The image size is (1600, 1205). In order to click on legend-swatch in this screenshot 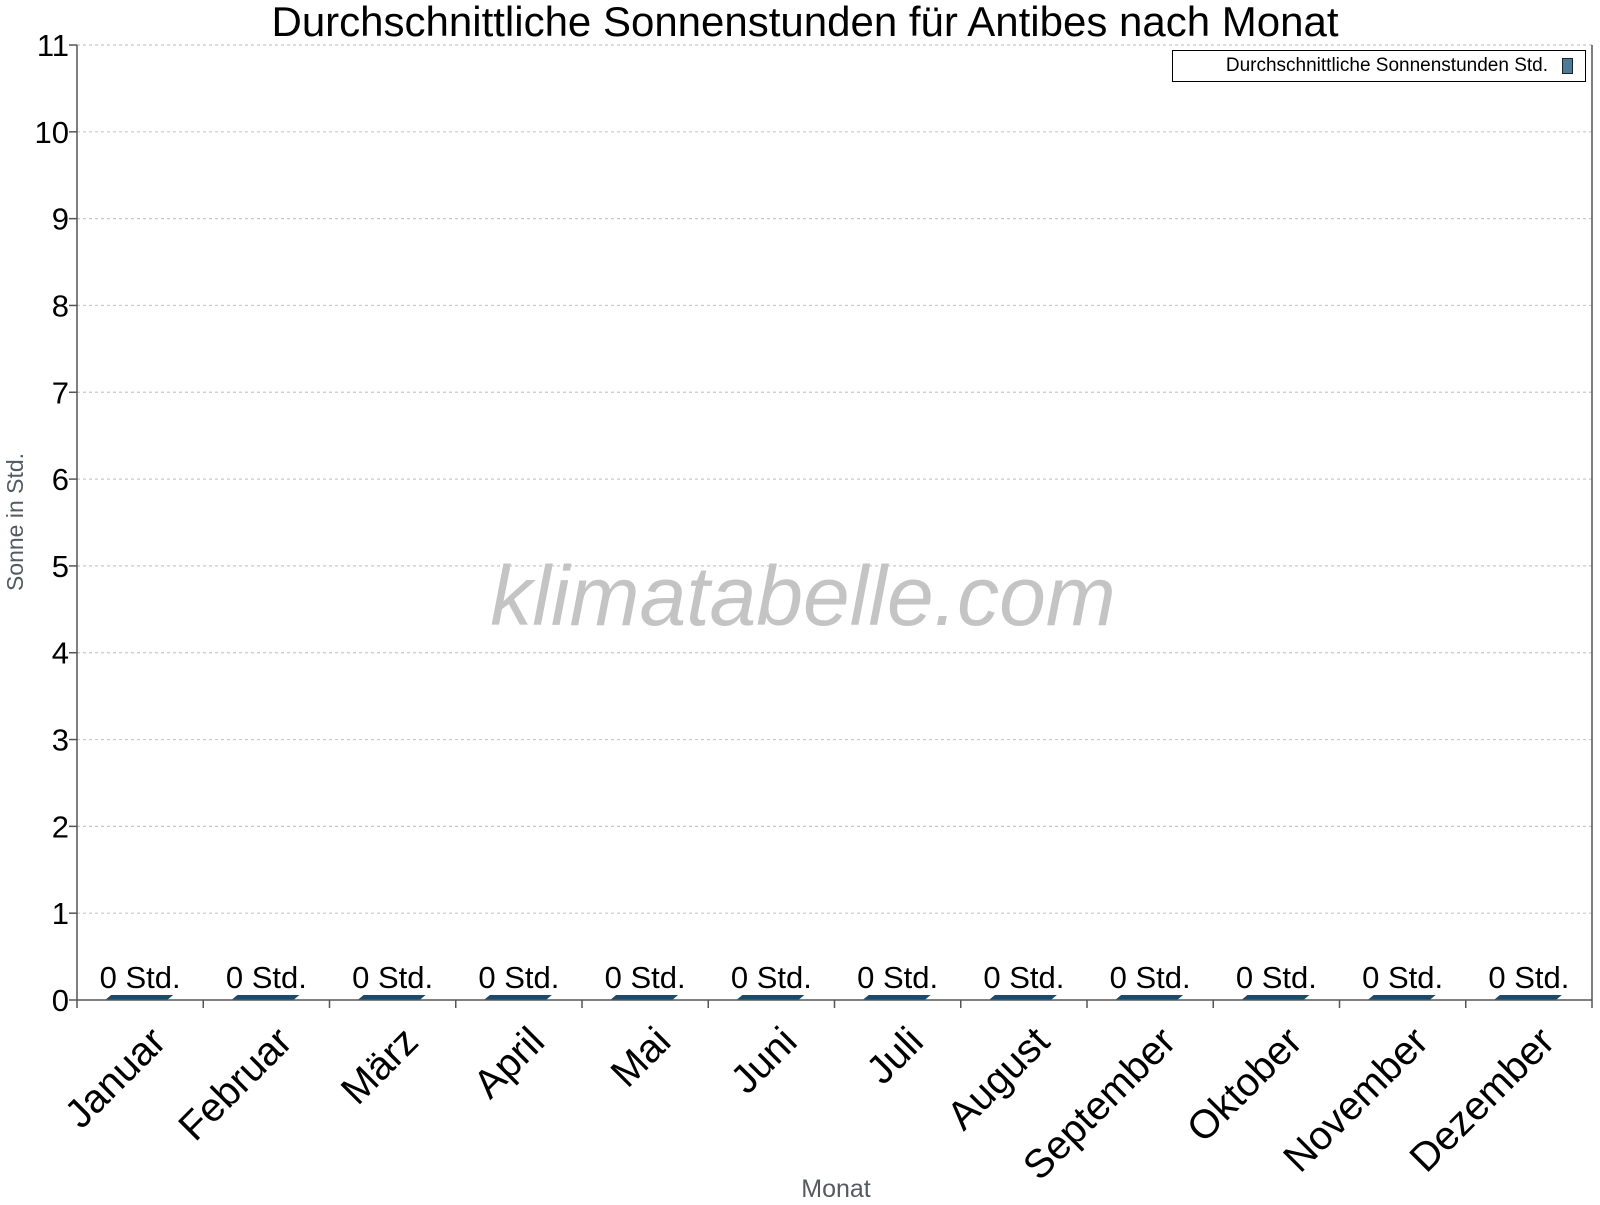, I will do `click(1567, 66)`.